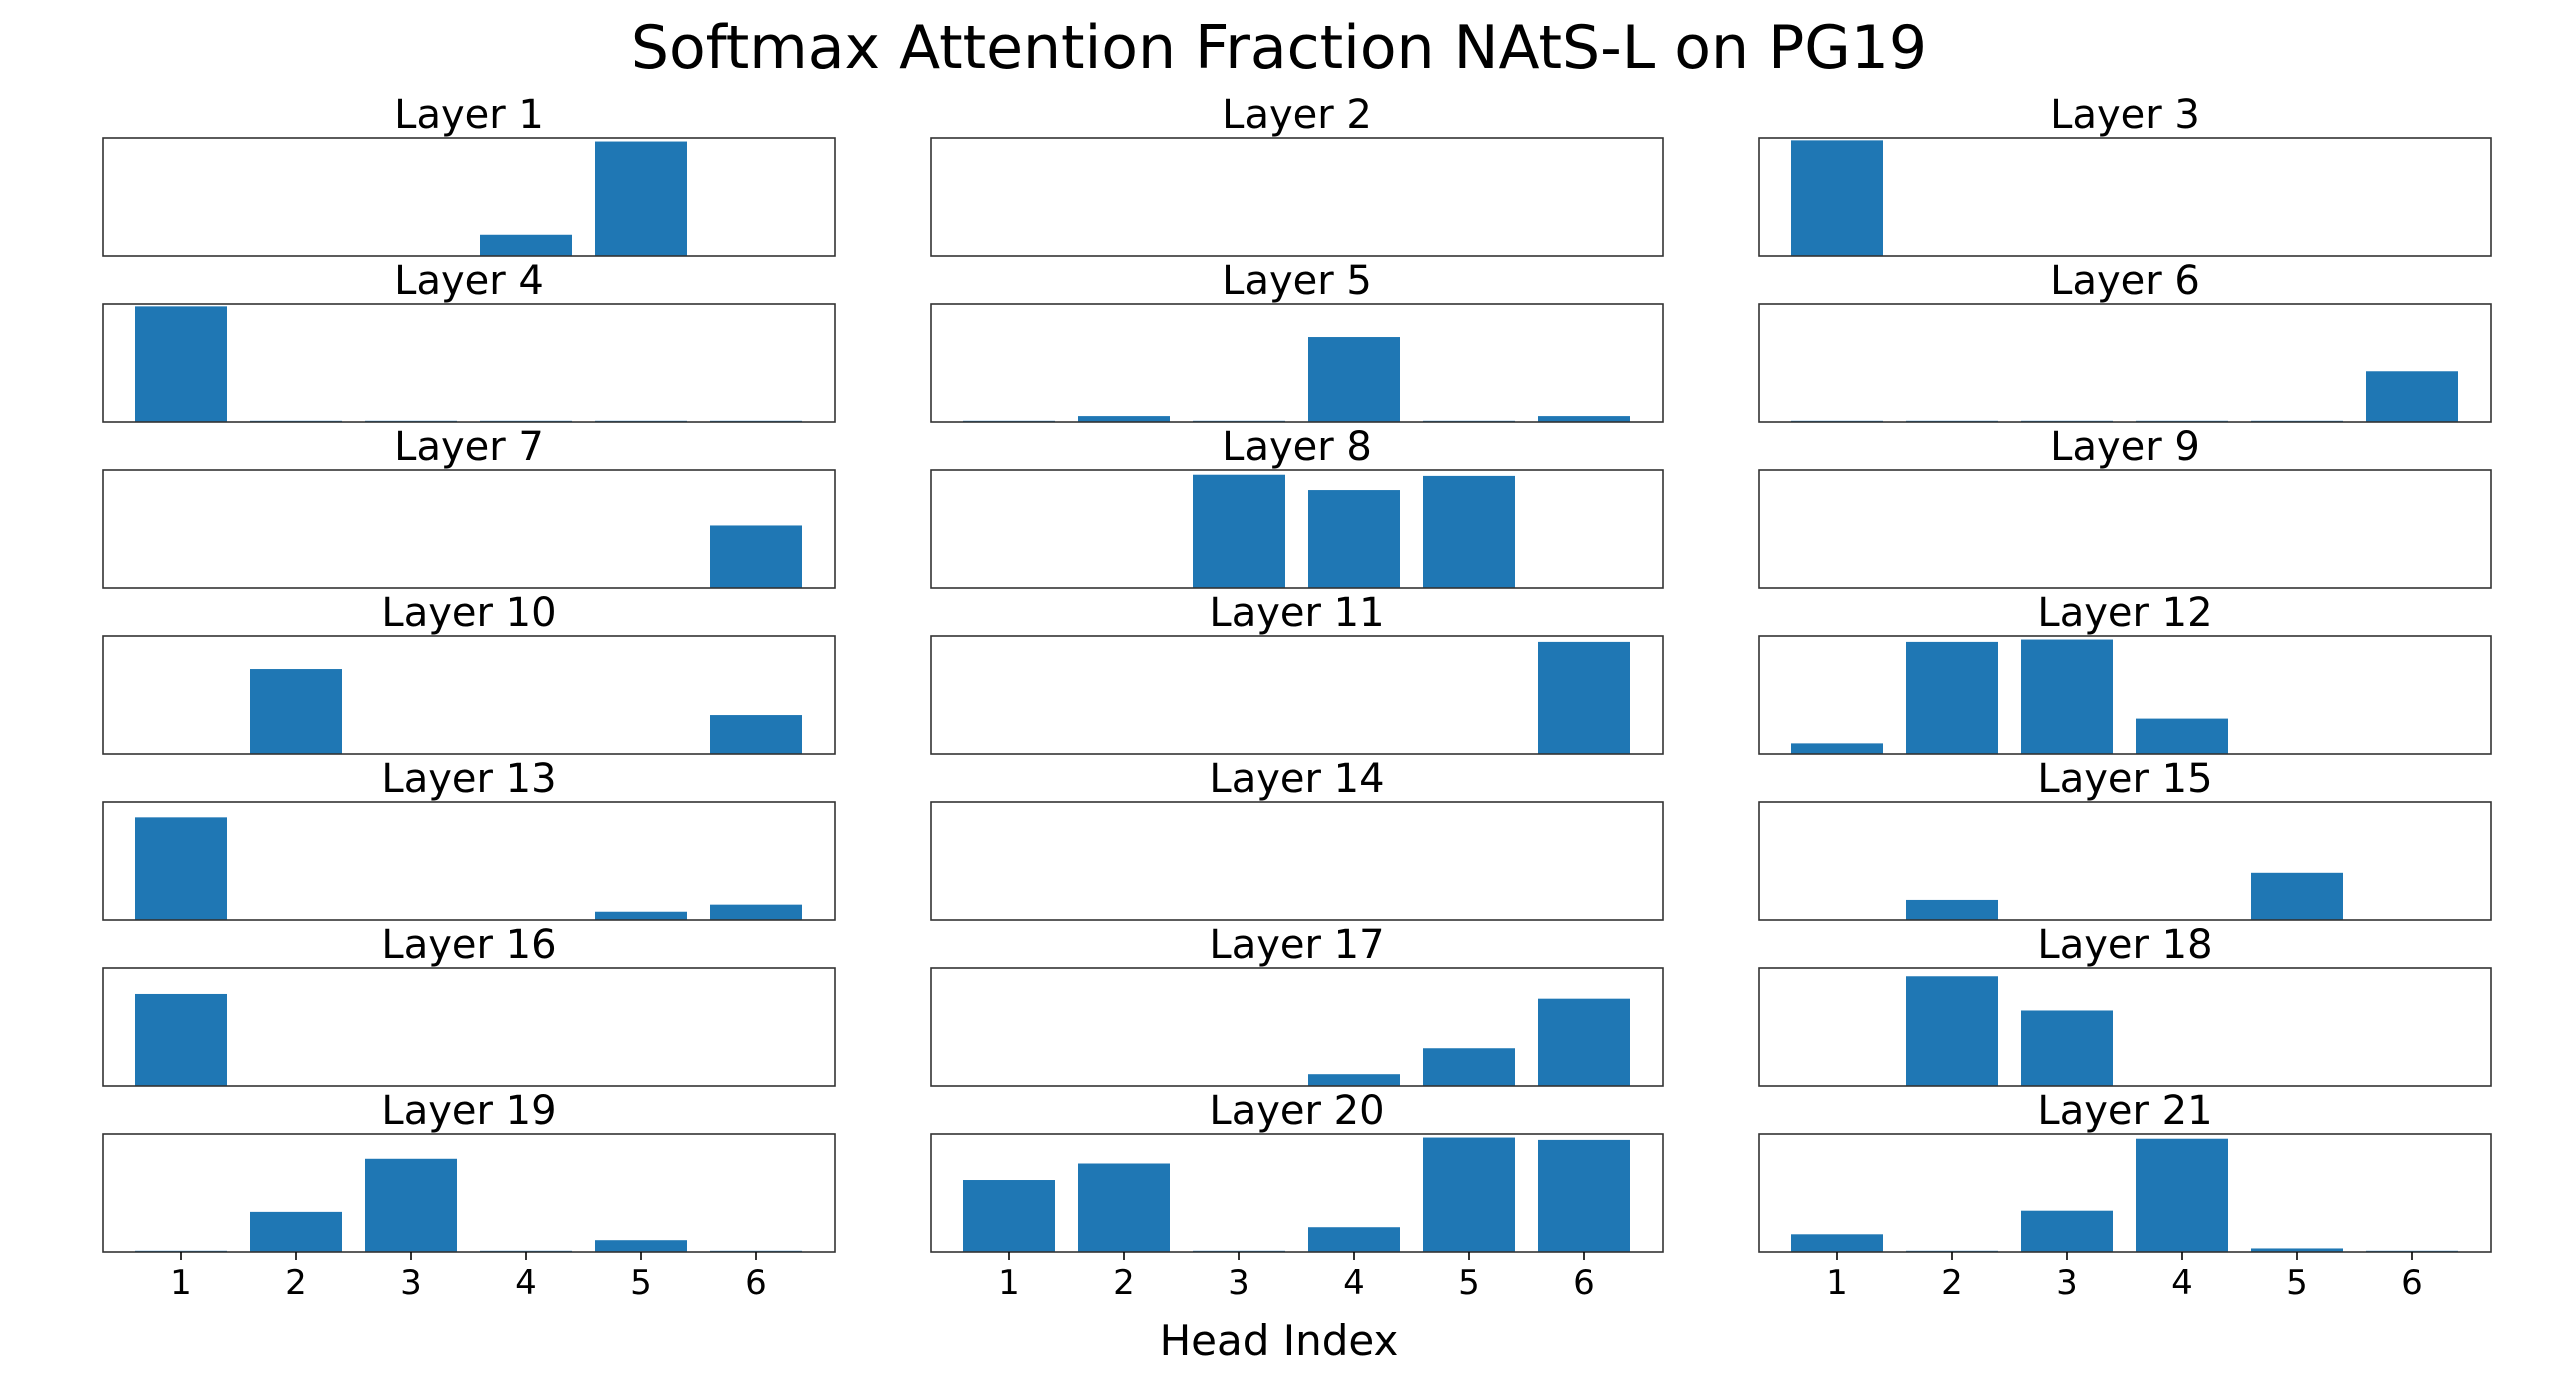  Describe the element at coordinates (469, 174) in the screenshot. I see `subplot-layer-1: Layer 1` at that location.